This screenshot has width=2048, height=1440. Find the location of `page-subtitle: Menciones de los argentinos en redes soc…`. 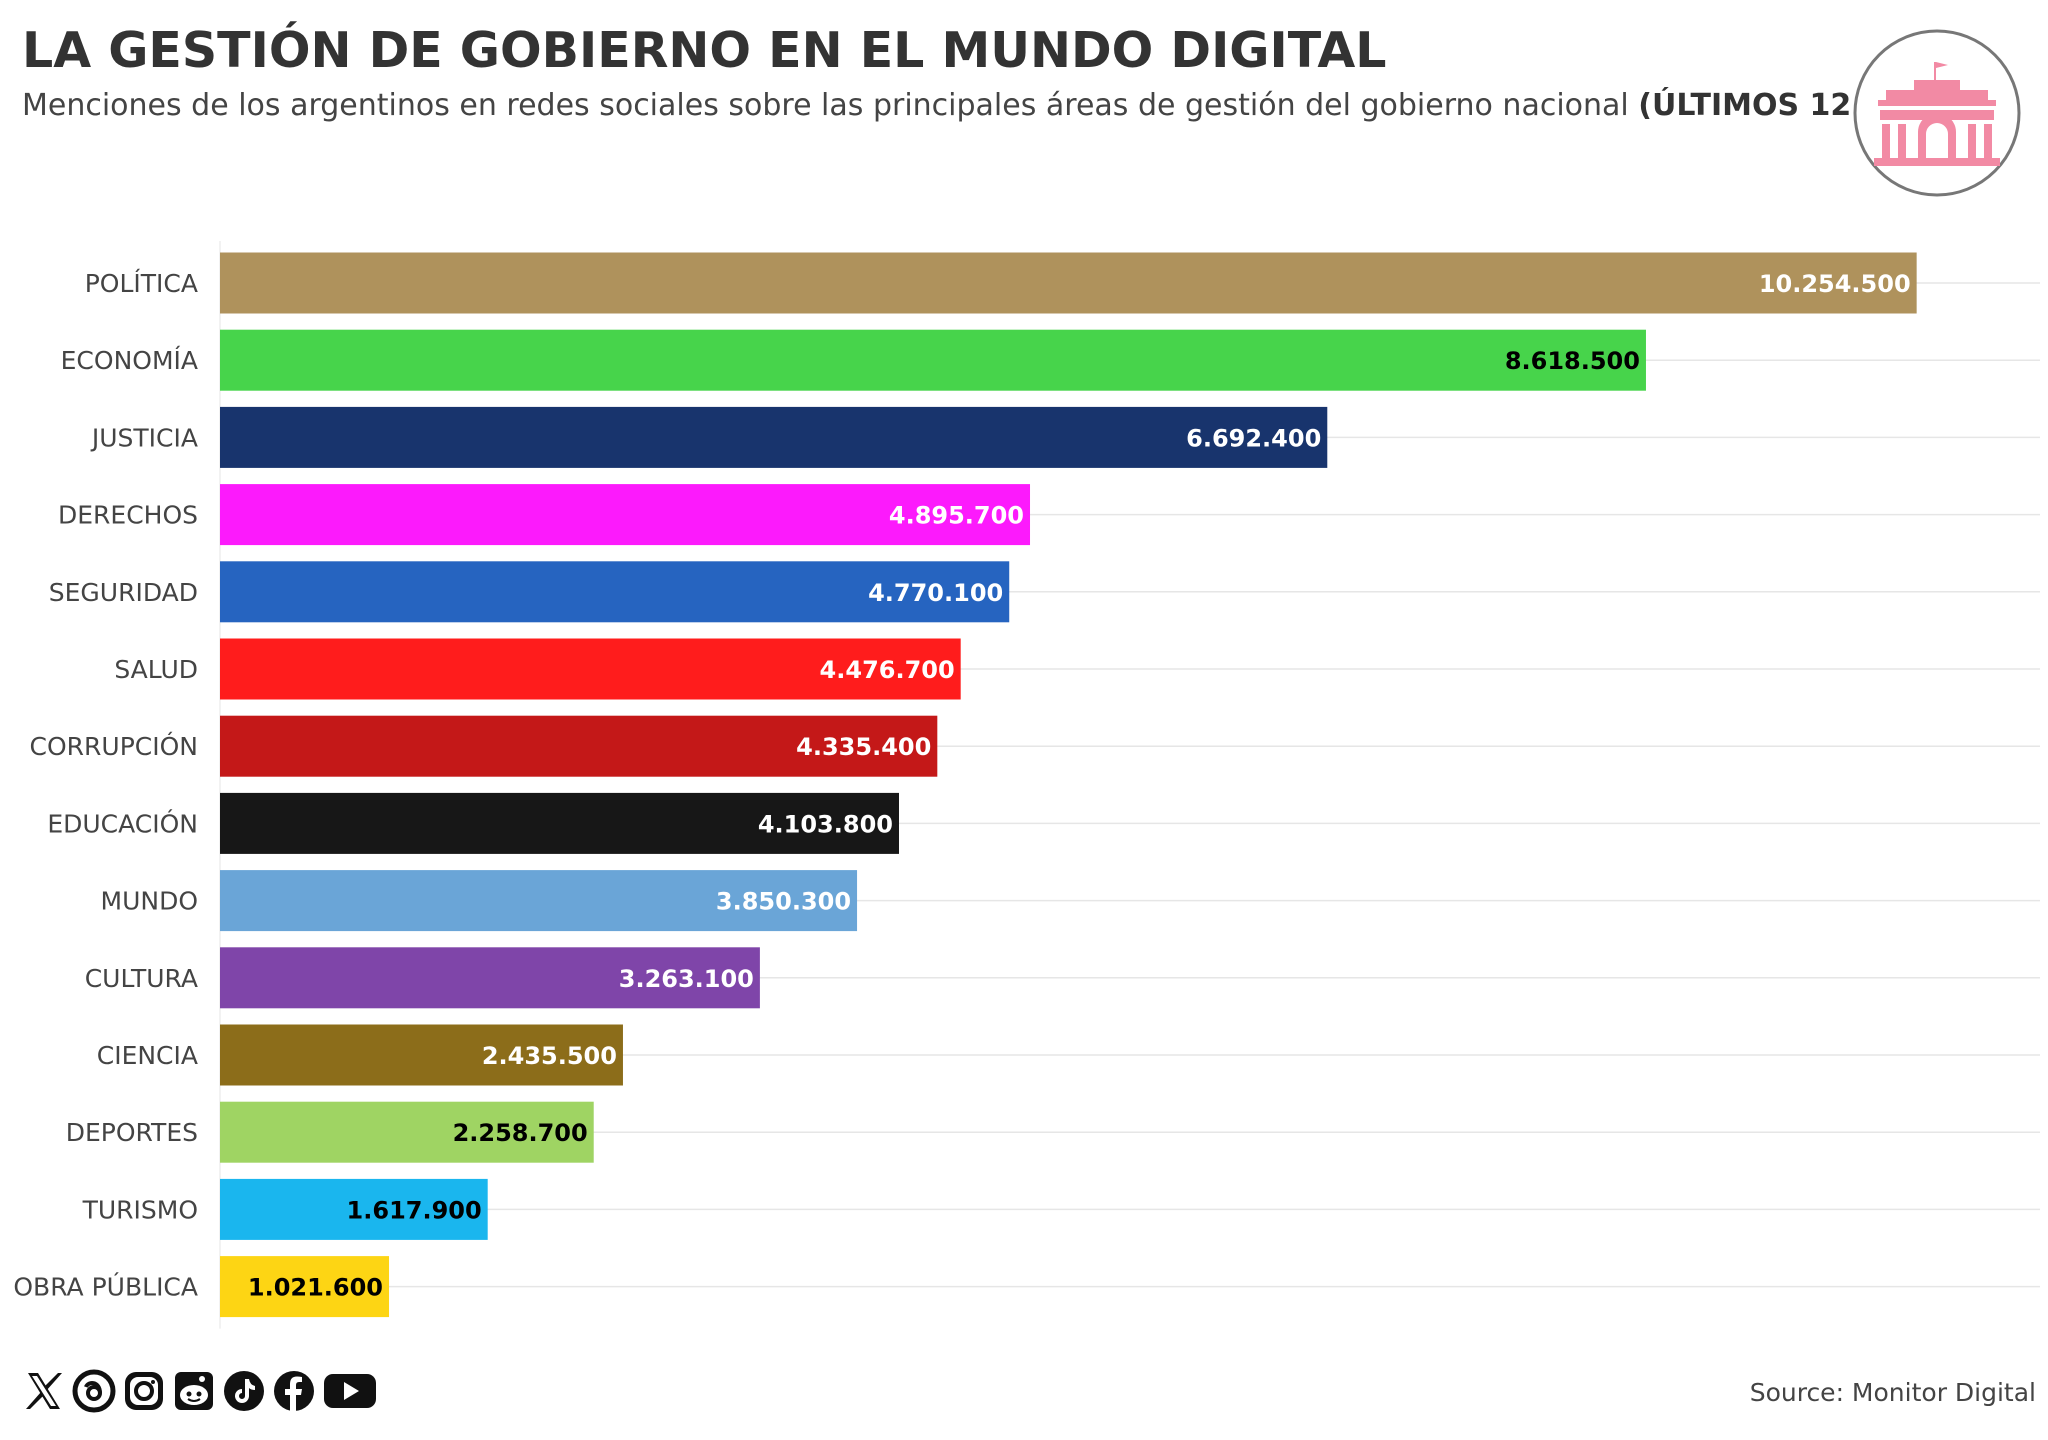

page-subtitle: Menciones de los argentinos en redes soc… is located at coordinates (1006, 105).